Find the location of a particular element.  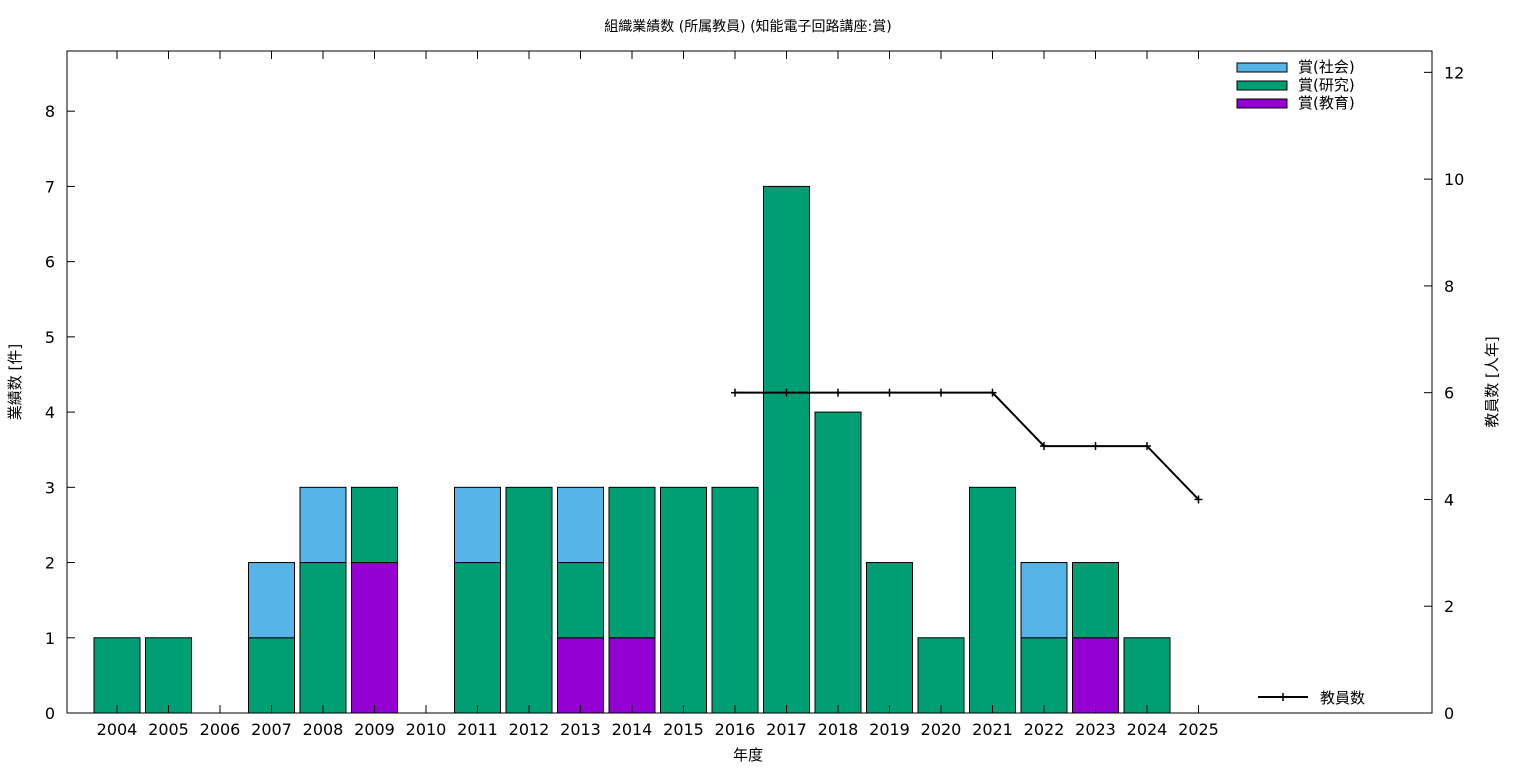

y2-tick-label: 12 is located at coordinates (1454, 72).